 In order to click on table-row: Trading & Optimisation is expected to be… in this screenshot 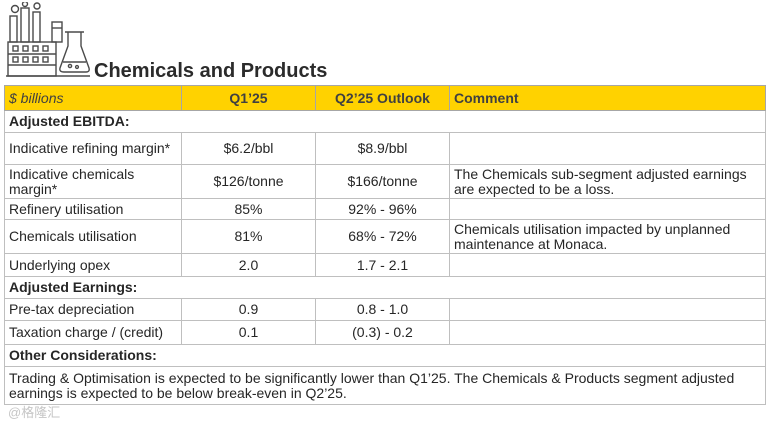, I will do `click(385, 385)`.